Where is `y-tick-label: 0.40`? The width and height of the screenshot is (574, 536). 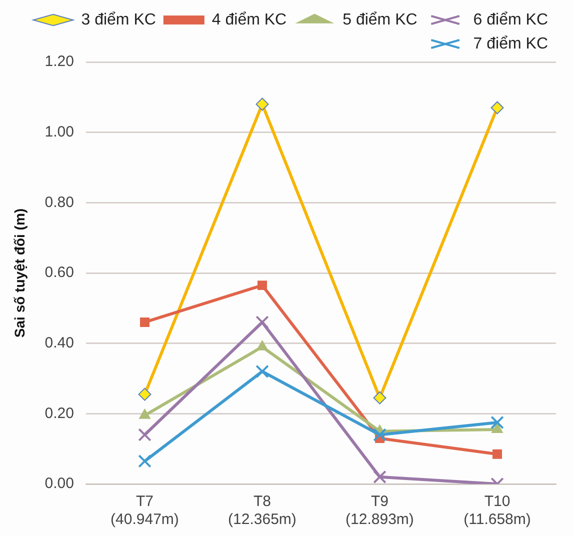
y-tick-label: 0.40 is located at coordinates (59, 343).